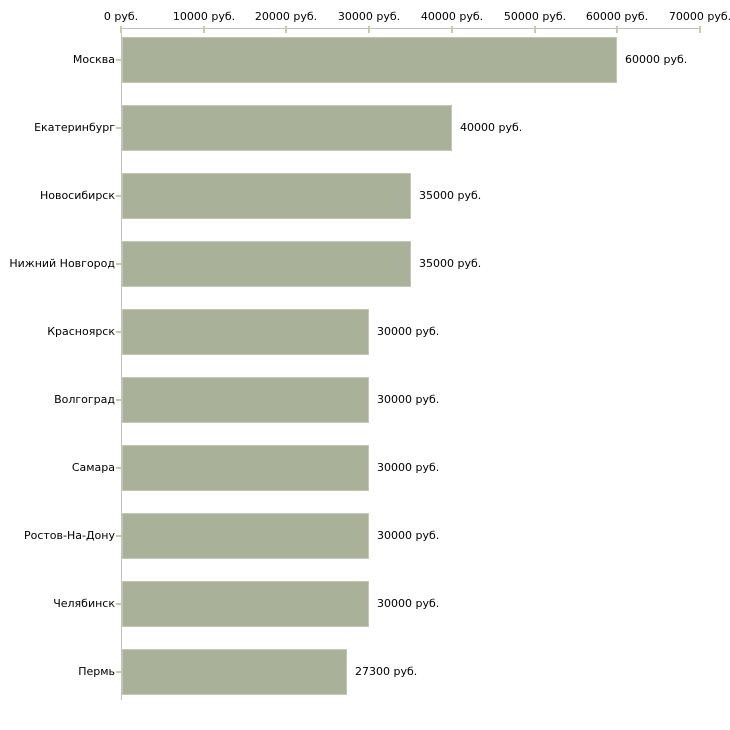 The image size is (730, 730). What do you see at coordinates (491, 127) in the screenshot?
I see `bar-value-label: 40000 руб.` at bounding box center [491, 127].